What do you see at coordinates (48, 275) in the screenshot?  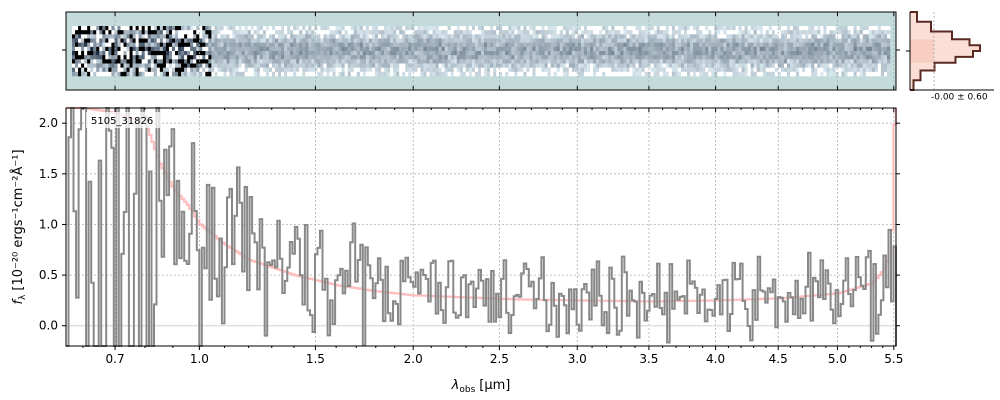 I see `y-tick-label: 0.5` at bounding box center [48, 275].